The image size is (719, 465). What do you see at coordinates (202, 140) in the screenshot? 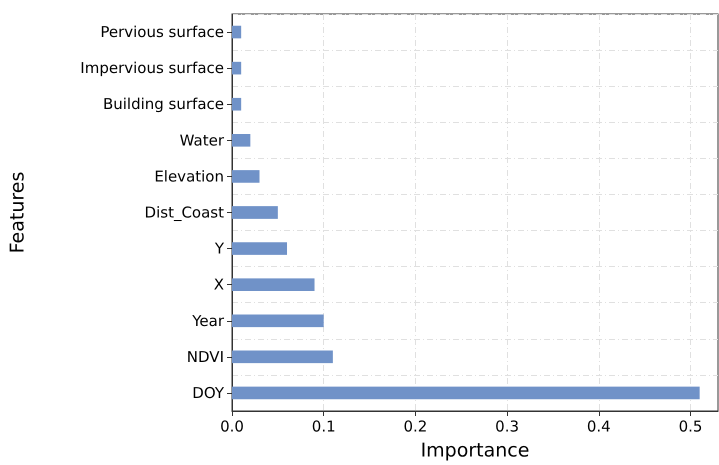
I see `y-tick-label: Water` at bounding box center [202, 140].